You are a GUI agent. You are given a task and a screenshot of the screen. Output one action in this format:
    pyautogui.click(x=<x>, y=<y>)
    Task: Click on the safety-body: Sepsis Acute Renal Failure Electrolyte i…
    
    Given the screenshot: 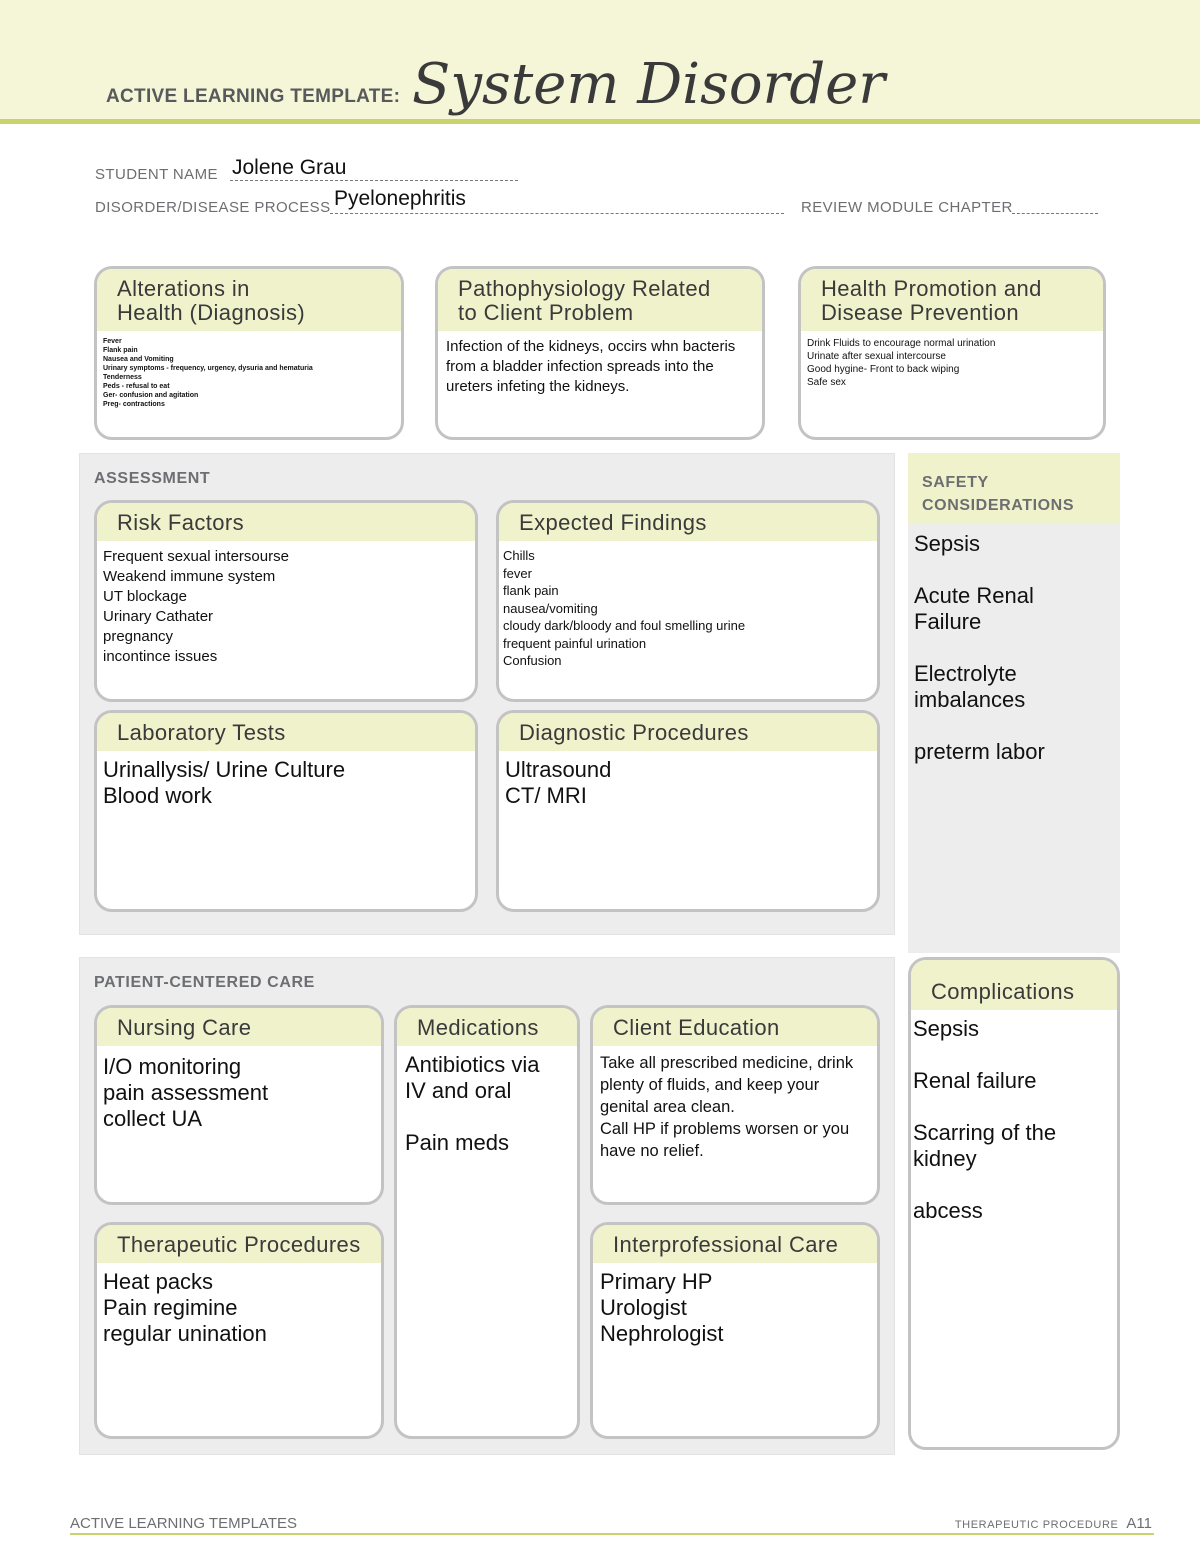 What is the action you would take?
    pyautogui.click(x=979, y=647)
    